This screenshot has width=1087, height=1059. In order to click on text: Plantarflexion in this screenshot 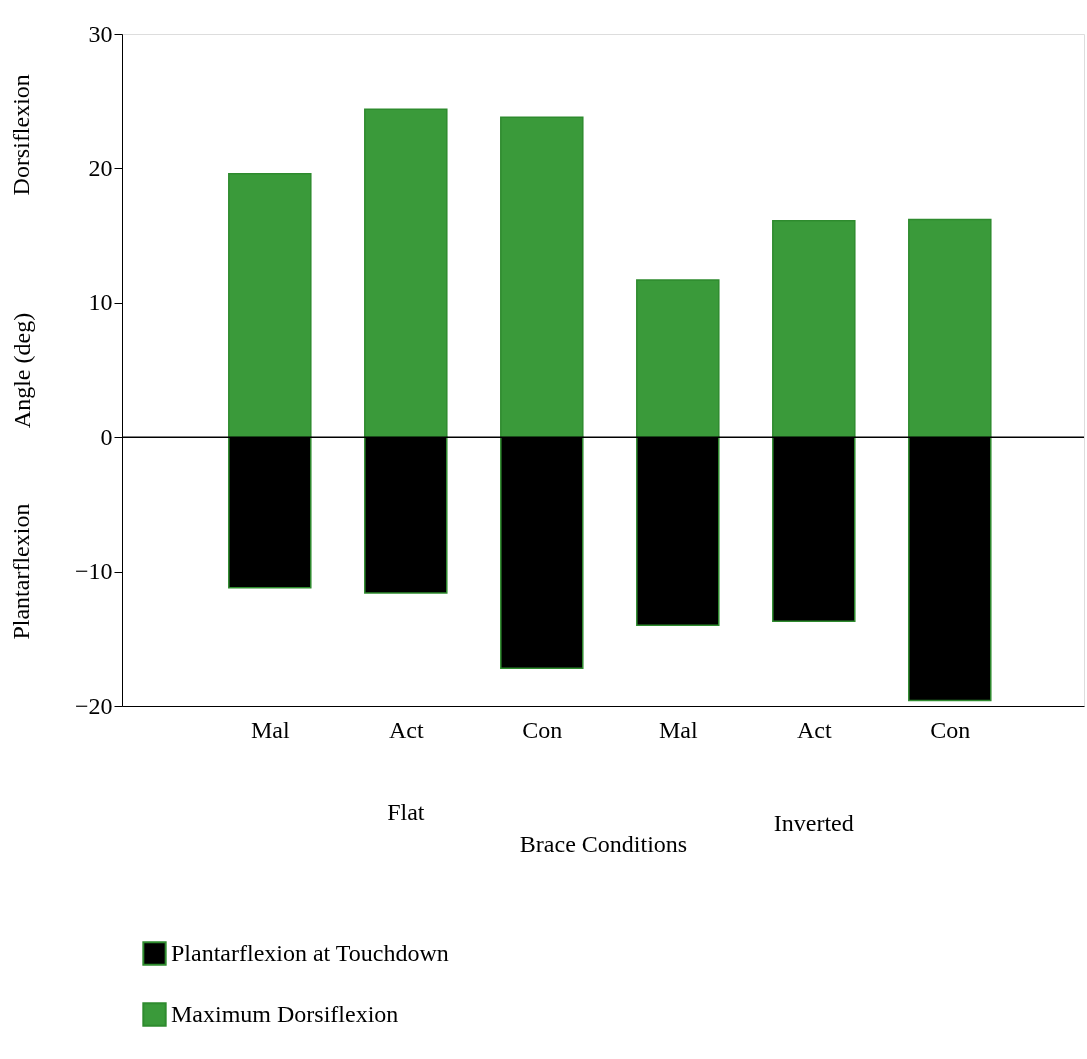, I will do `click(21, 571)`.